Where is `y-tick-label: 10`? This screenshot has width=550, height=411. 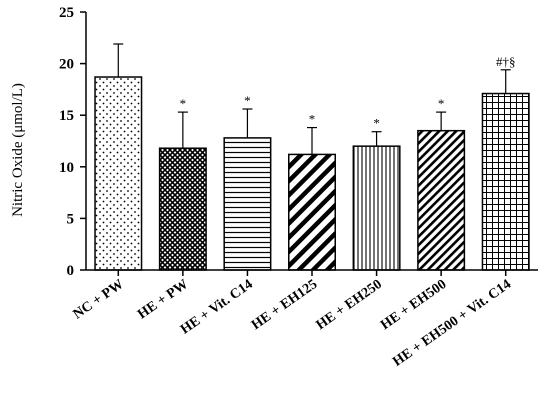
y-tick-label: 10 is located at coordinates (66, 168).